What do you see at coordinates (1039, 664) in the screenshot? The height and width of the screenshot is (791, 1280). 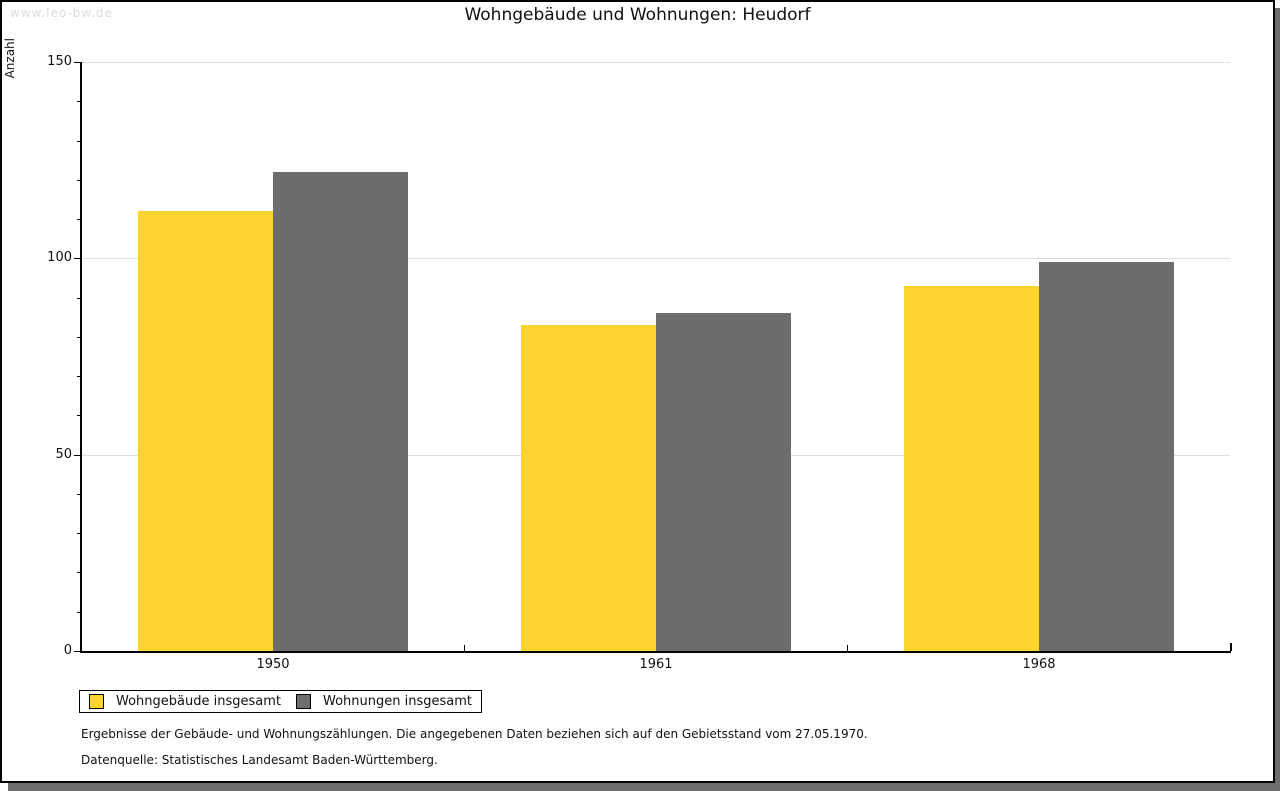 I see `x-tick-label-1968: 1968` at bounding box center [1039, 664].